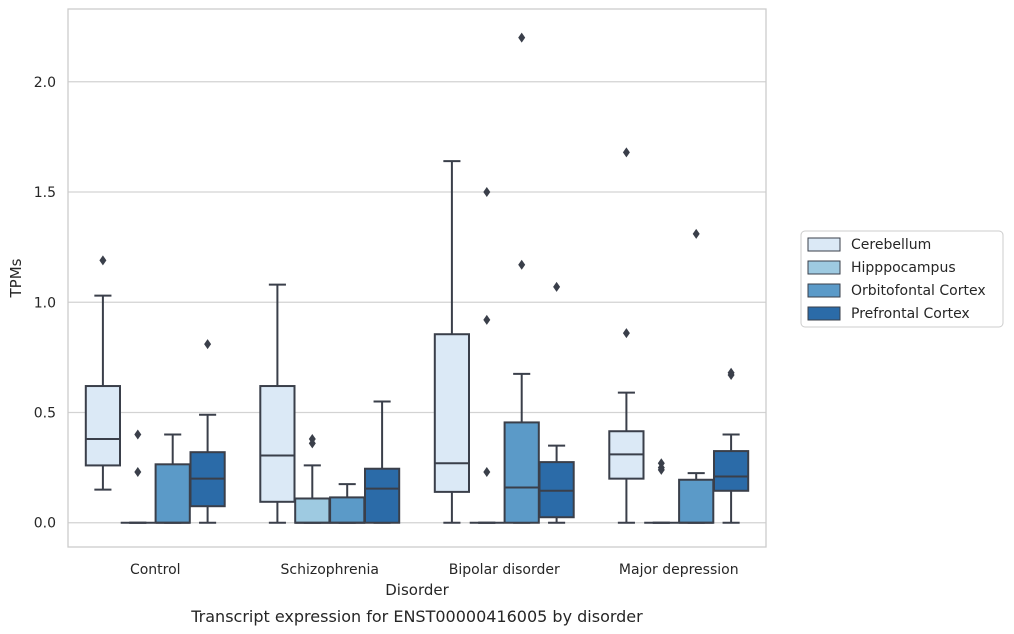 The width and height of the screenshot is (1014, 634). Describe the element at coordinates (891, 245) in the screenshot. I see `legend-label: Cerebellum` at that location.